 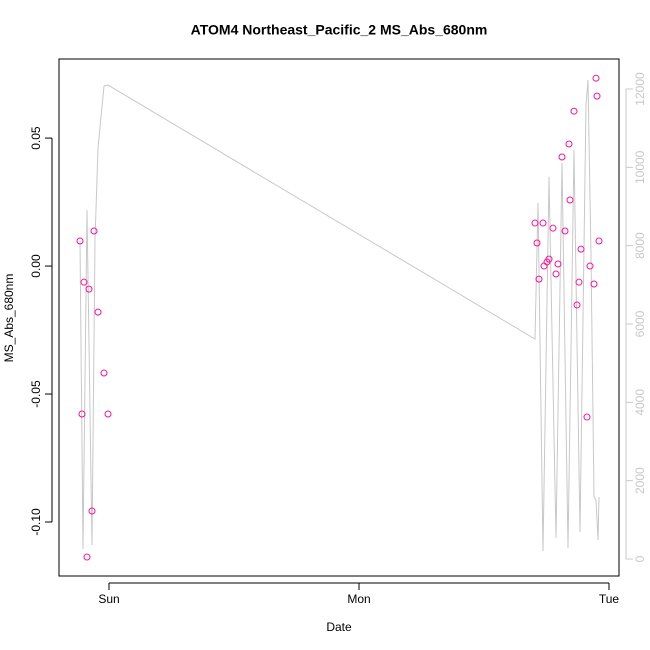 I want to click on x-tick-label: Sun, so click(x=108, y=599).